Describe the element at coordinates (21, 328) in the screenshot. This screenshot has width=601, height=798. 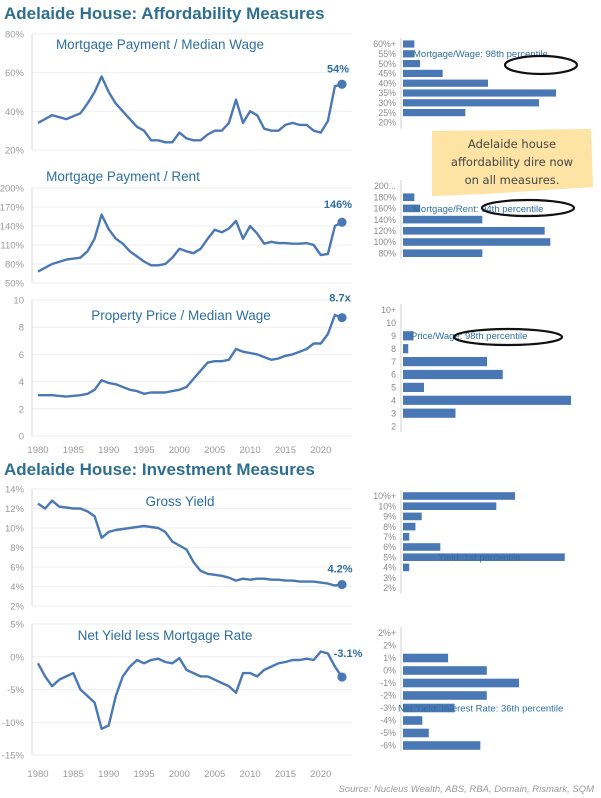
I see `y-tick-label: 8` at that location.